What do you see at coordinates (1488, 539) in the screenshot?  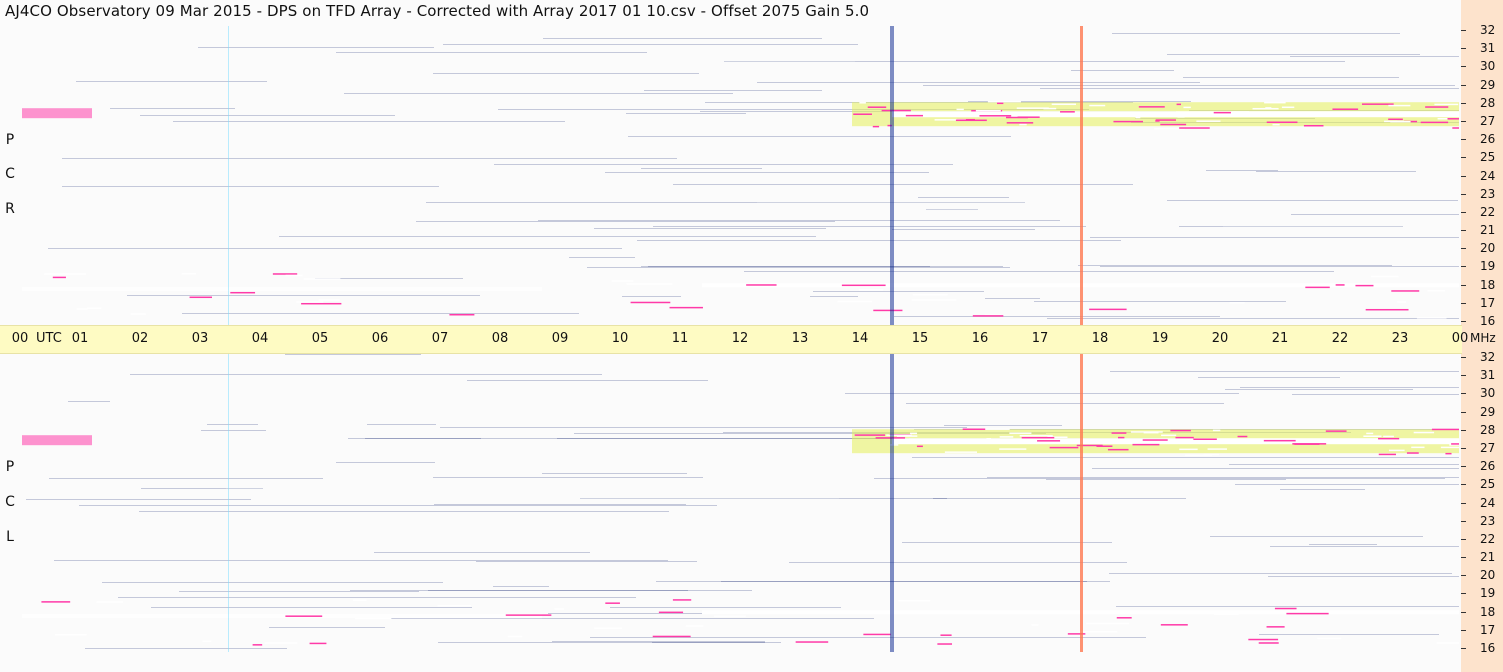 I see `frequency-tick-label: 22` at bounding box center [1488, 539].